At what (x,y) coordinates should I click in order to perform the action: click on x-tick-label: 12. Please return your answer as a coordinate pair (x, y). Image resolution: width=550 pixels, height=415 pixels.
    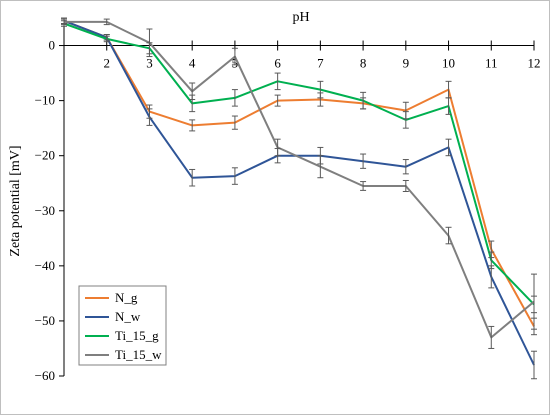
    Looking at the image, I should click on (534, 63).